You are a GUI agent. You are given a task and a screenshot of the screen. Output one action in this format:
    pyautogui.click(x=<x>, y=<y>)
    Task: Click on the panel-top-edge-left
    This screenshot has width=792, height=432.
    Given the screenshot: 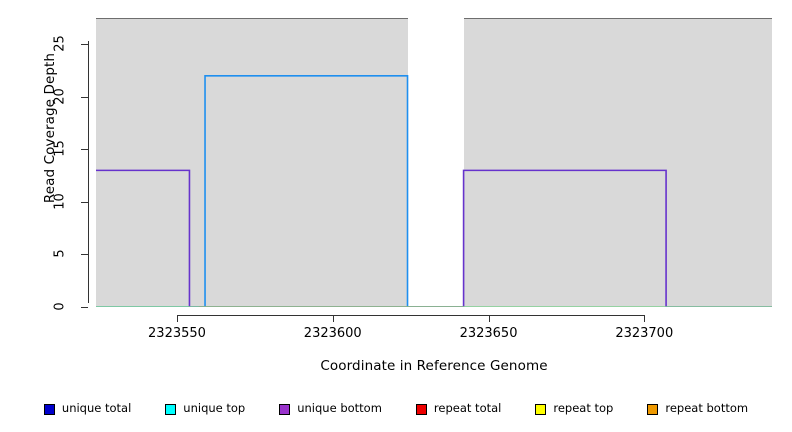 What is the action you would take?
    pyautogui.click(x=252, y=18)
    